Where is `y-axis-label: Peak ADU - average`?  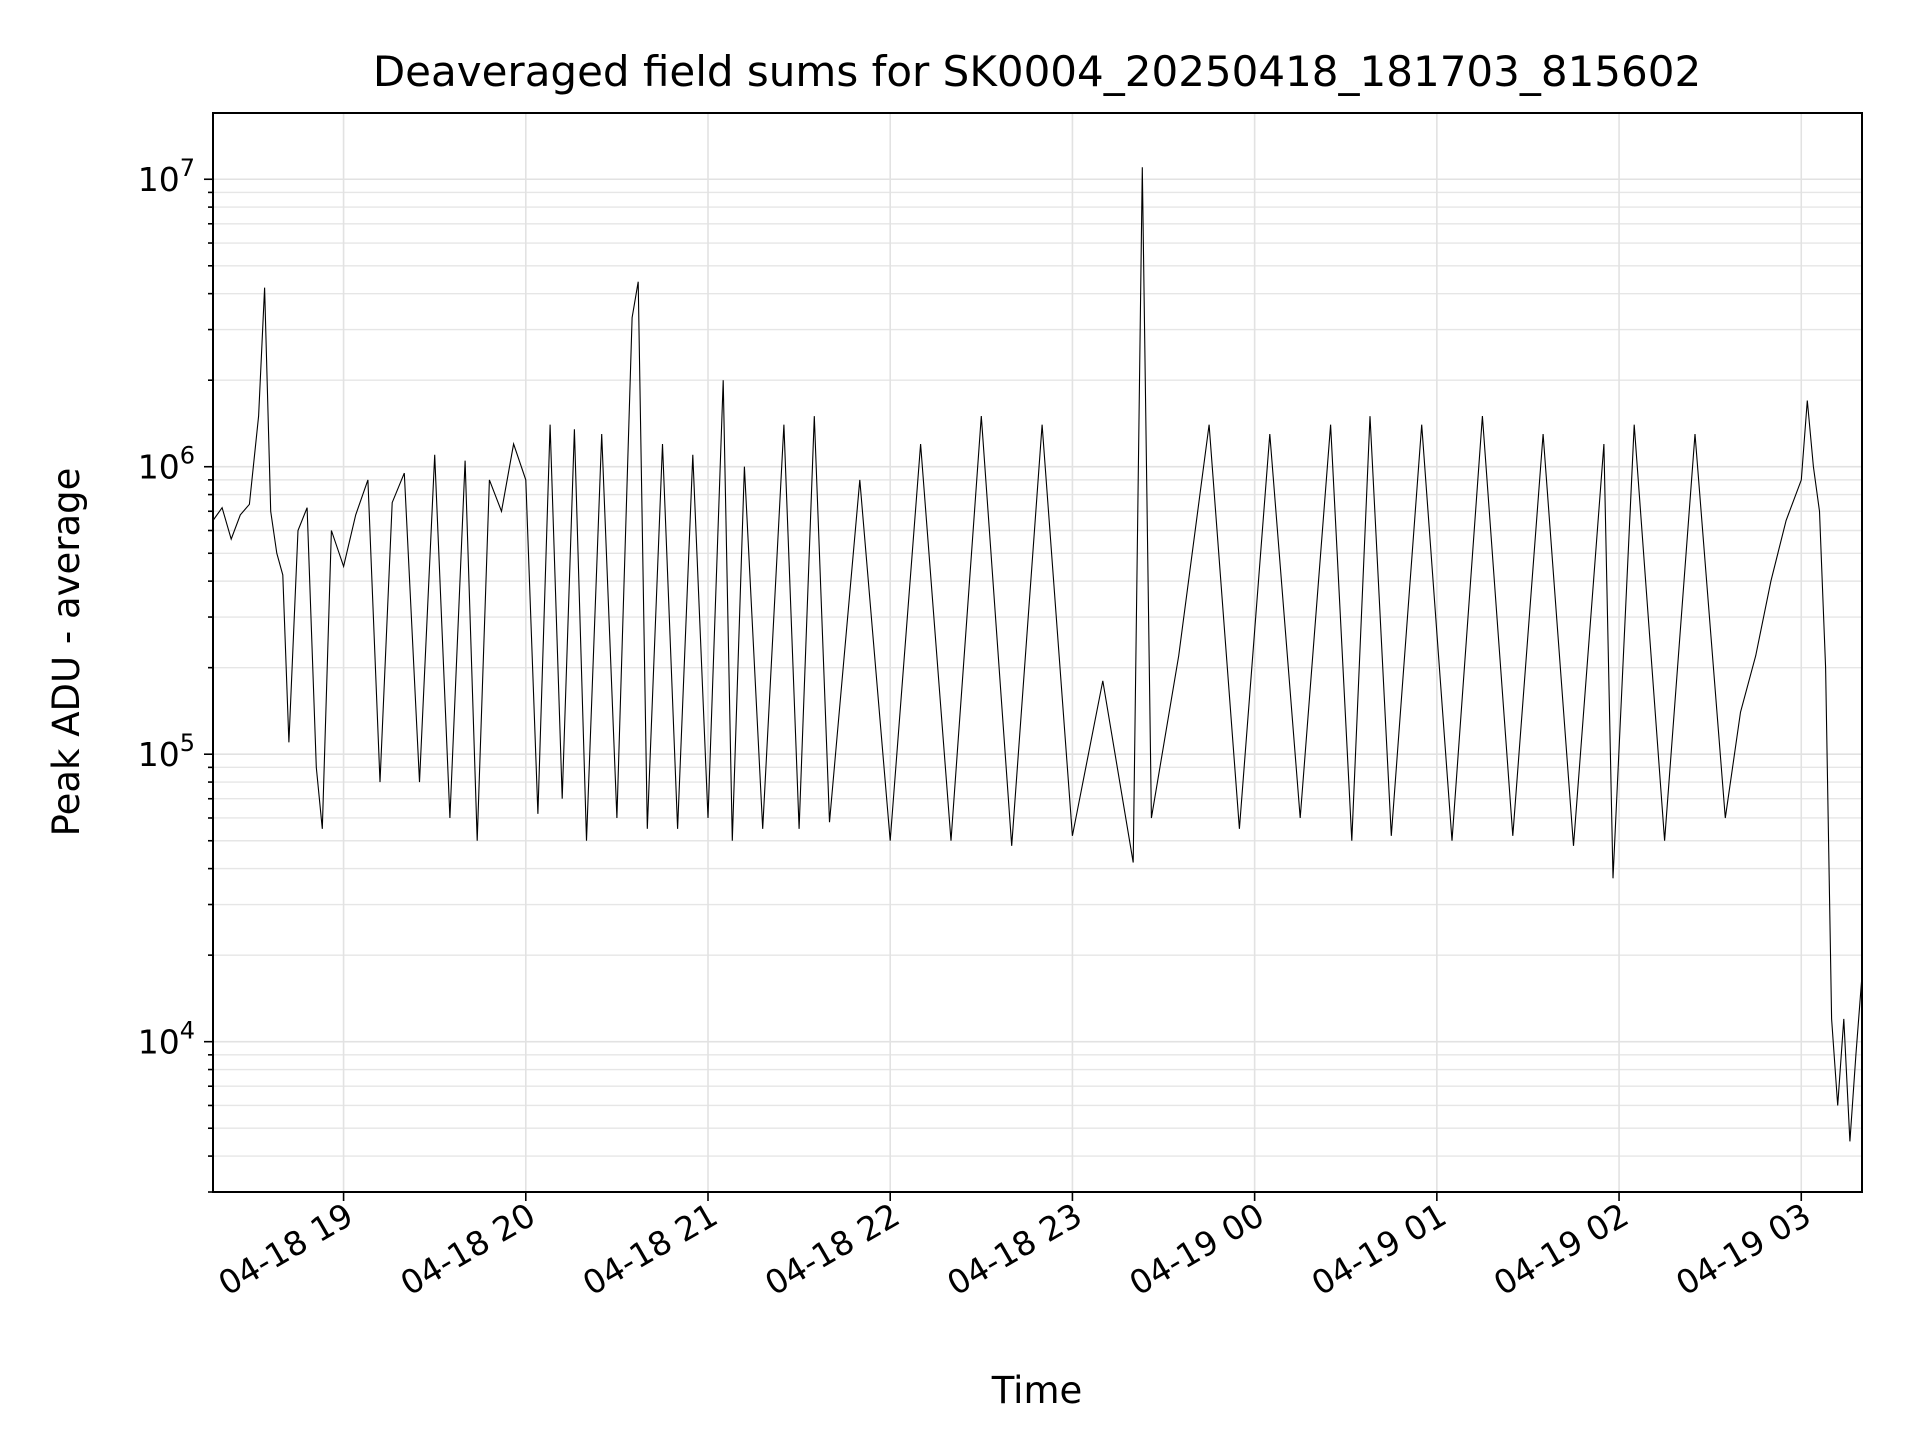 y-axis-label: Peak ADU - average is located at coordinates (66, 652).